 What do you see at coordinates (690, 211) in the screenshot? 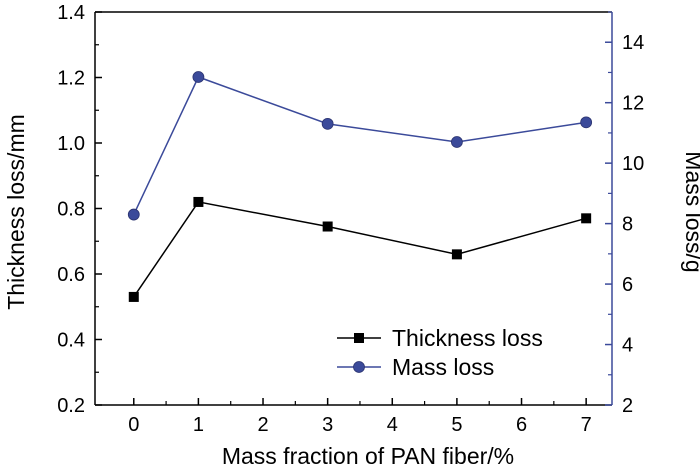
I see `y-right-axis-title: Mass loss/g` at bounding box center [690, 211].